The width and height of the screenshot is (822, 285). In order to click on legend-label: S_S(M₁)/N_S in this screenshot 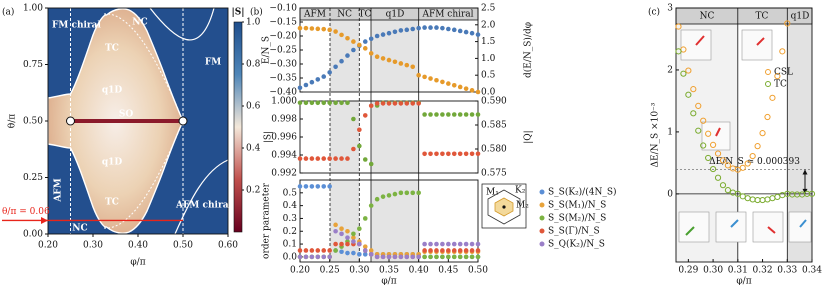, I will do `click(577, 205)`.